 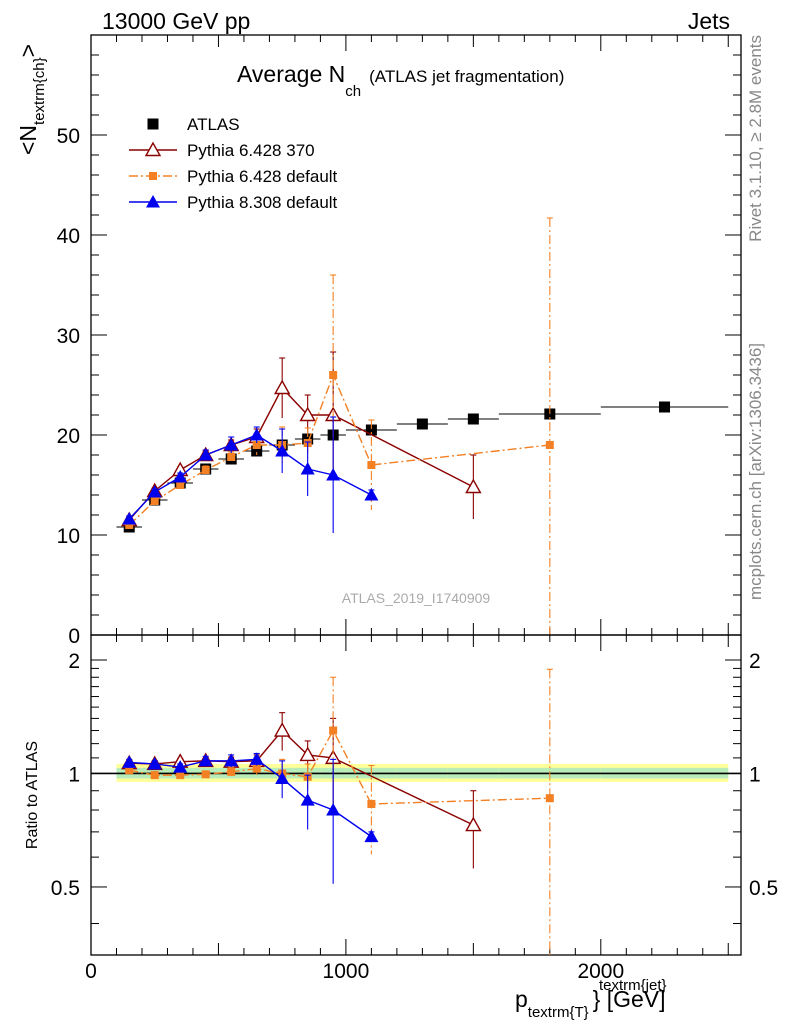 What do you see at coordinates (262, 176) in the screenshot?
I see `legend-label: Pythia 6.428 default` at bounding box center [262, 176].